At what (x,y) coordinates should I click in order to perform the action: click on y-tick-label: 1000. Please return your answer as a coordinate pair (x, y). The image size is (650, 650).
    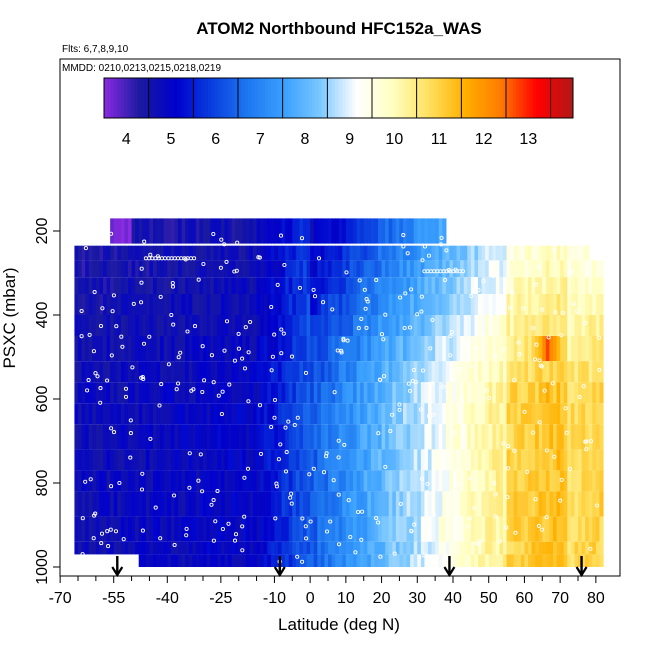
    Looking at the image, I should click on (42, 567).